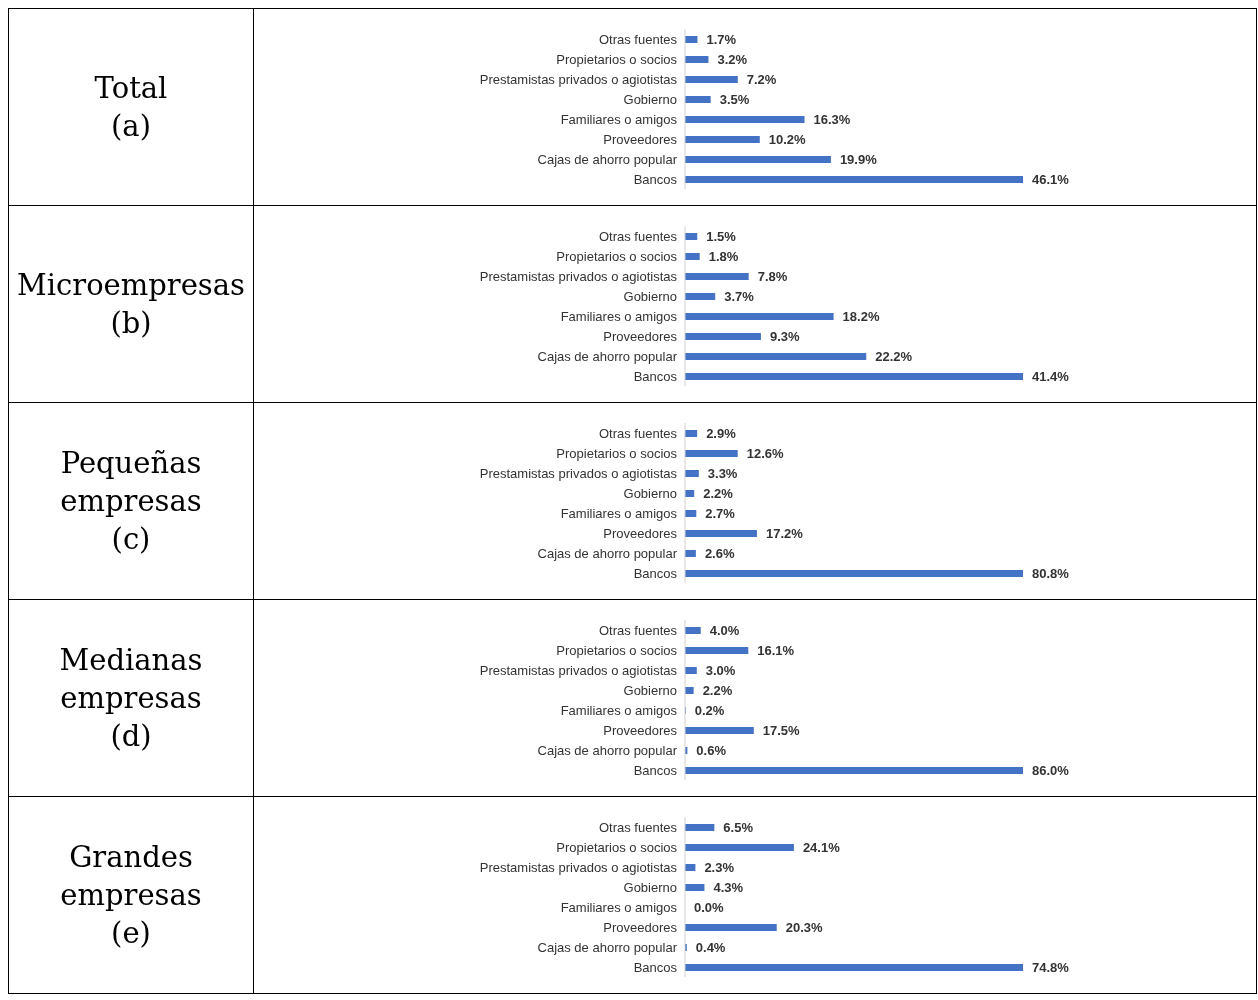 The width and height of the screenshot is (1258, 1000). What do you see at coordinates (711, 750) in the screenshot?
I see `data-label: 0.6%` at bounding box center [711, 750].